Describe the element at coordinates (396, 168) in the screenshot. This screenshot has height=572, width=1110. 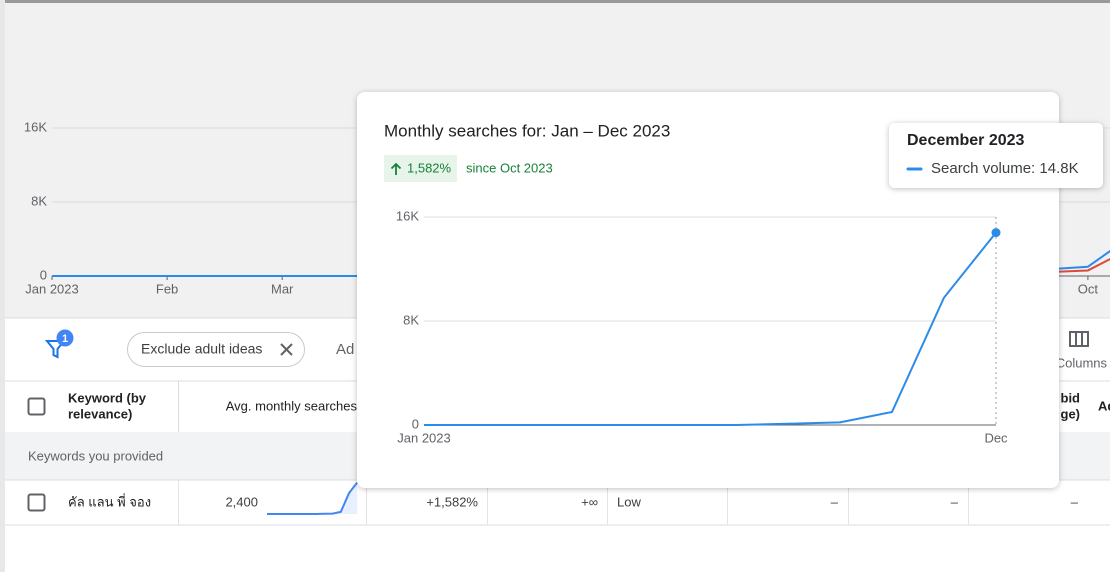
I see `up-arrow` at that location.